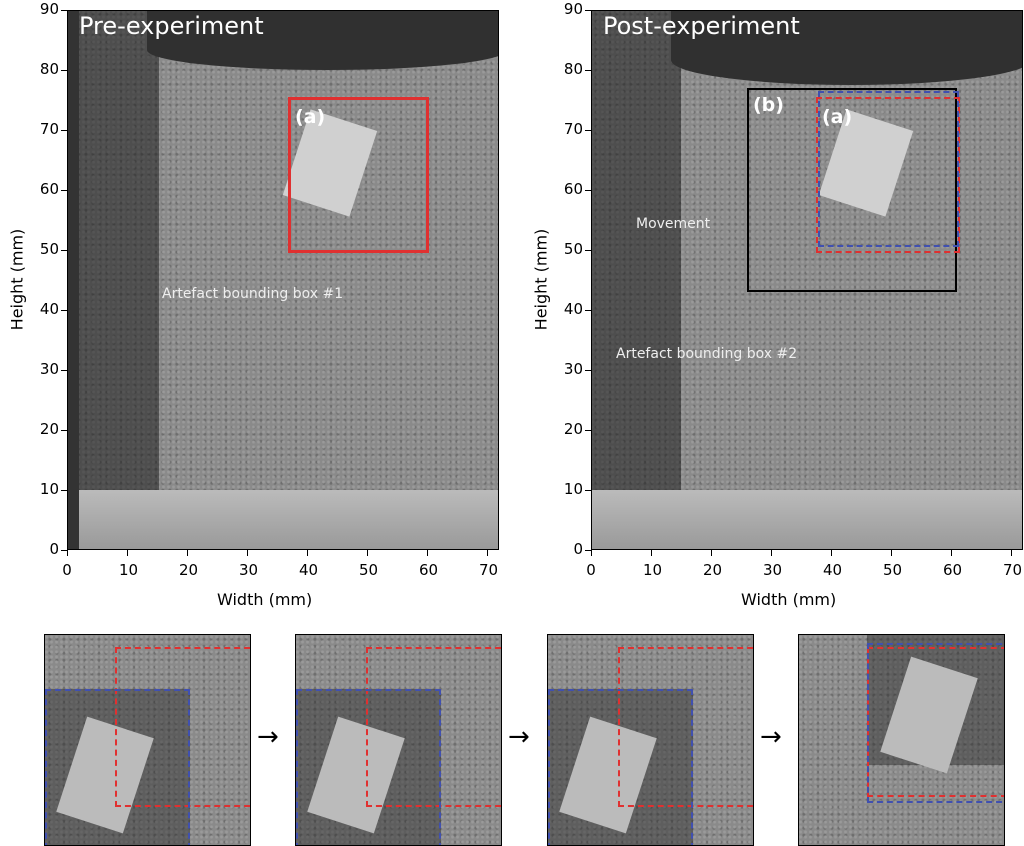 Image resolution: width=1024 pixels, height=846 pixels. What do you see at coordinates (49, 69) in the screenshot?
I see `y-tick-label: 80` at bounding box center [49, 69].